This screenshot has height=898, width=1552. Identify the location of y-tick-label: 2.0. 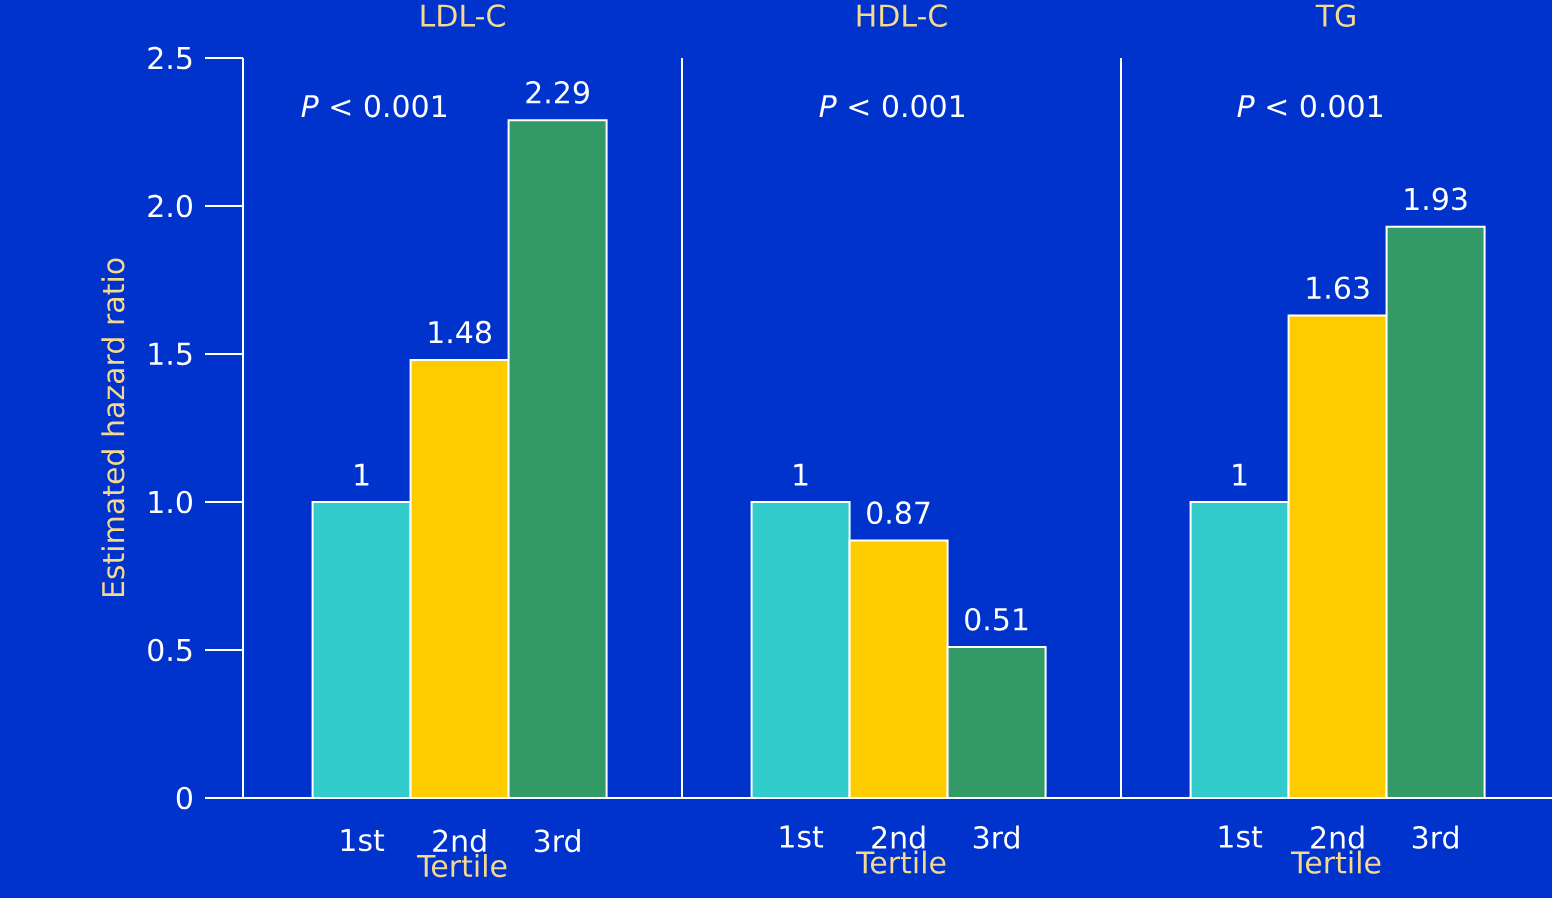
(170, 206).